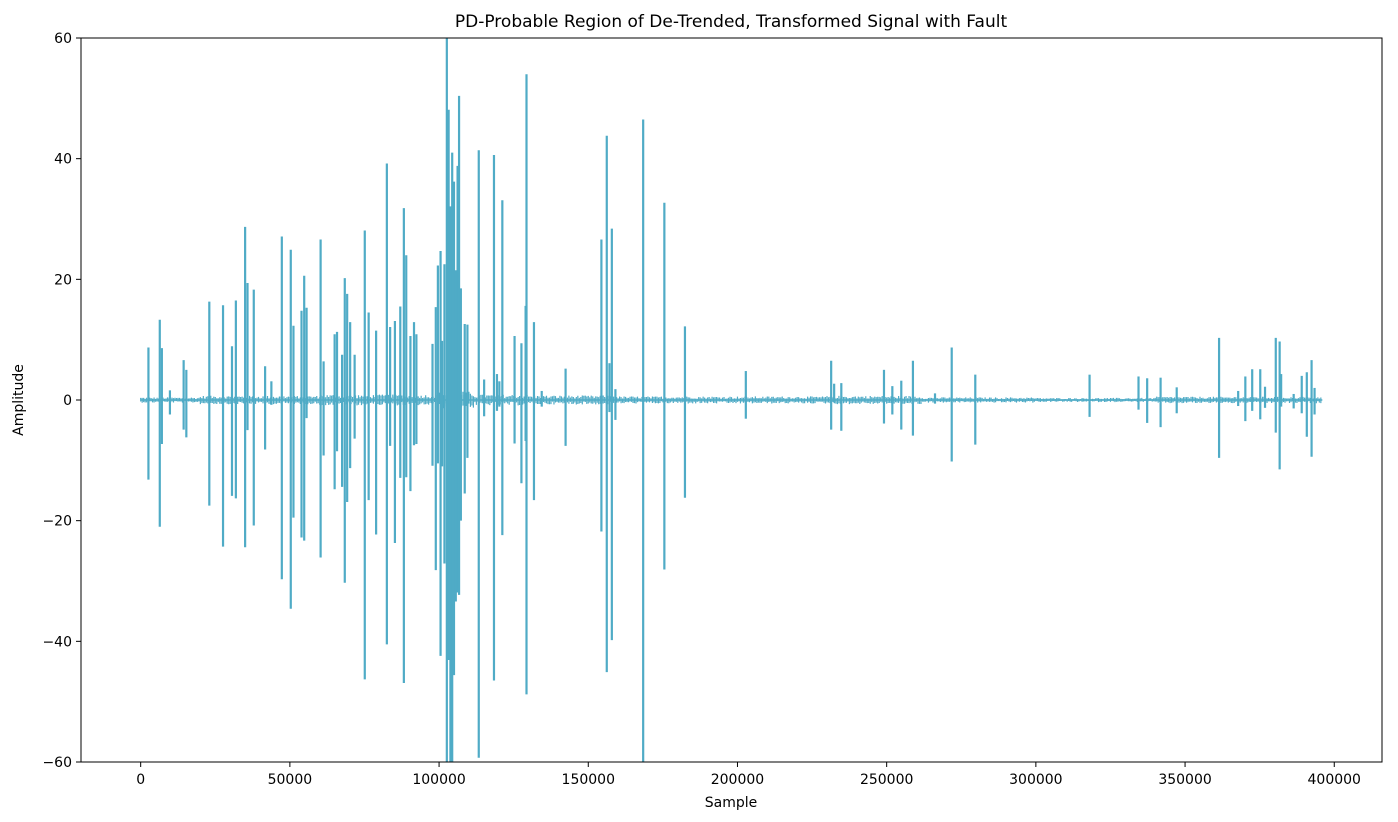 The image size is (1398, 822). What do you see at coordinates (61, 401) in the screenshot?
I see `y-axis: −60 −40 −20 0 20 40 60` at bounding box center [61, 401].